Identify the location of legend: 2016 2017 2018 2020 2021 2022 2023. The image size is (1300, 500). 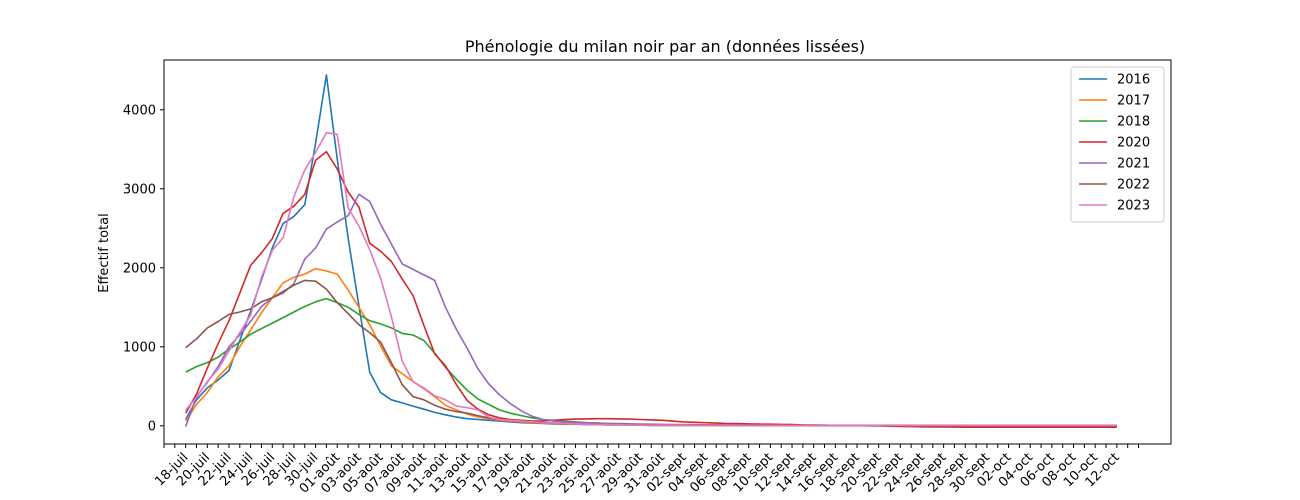
(1117, 144).